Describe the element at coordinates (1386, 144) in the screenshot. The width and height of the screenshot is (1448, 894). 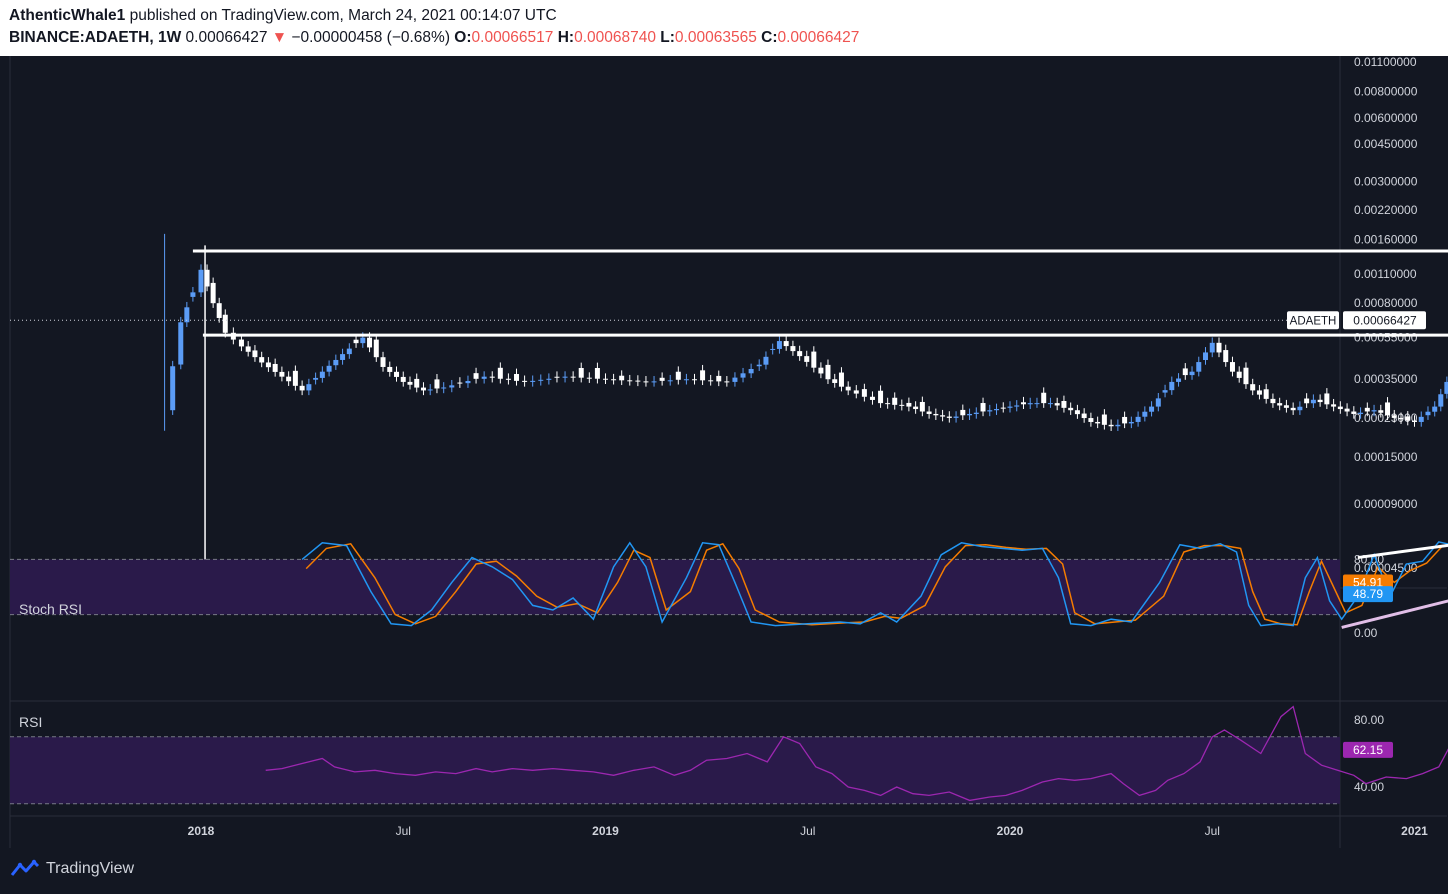
I see `price-tick-label: 0.00450000` at that location.